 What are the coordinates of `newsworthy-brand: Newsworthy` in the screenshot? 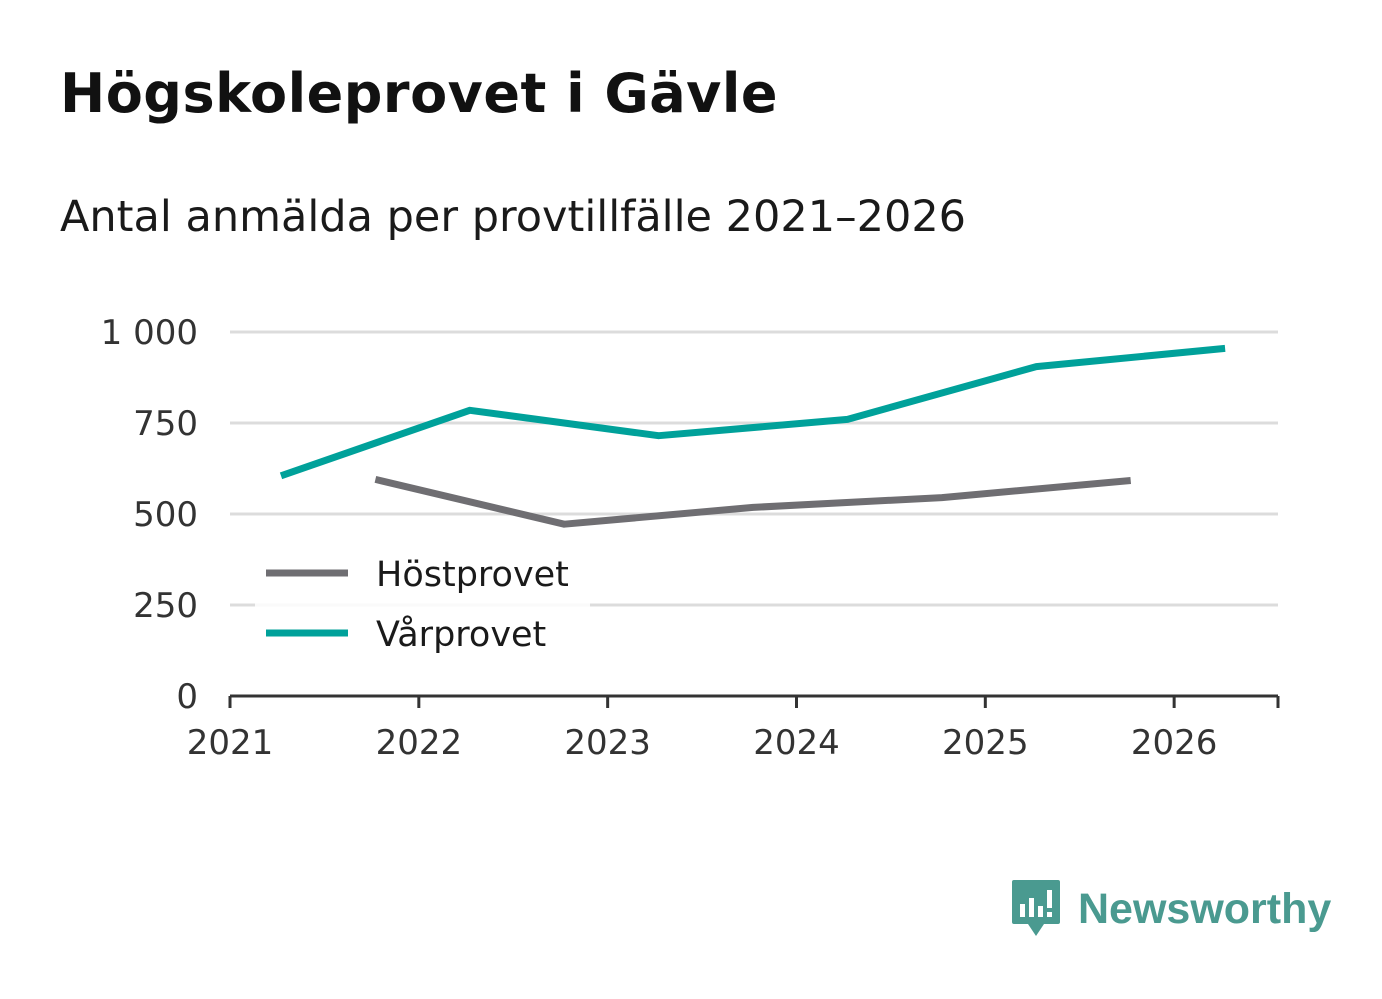 It's located at (1170, 909).